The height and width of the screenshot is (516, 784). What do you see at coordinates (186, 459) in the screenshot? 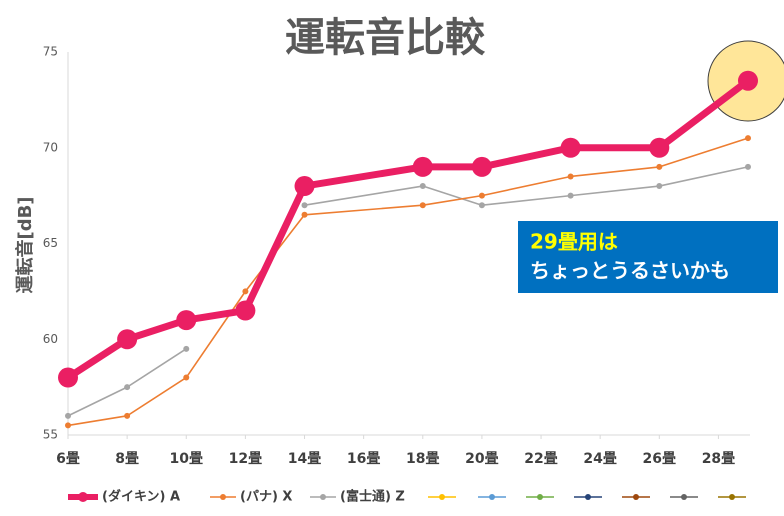
I see `x-tick-label: 10畳` at bounding box center [186, 459].